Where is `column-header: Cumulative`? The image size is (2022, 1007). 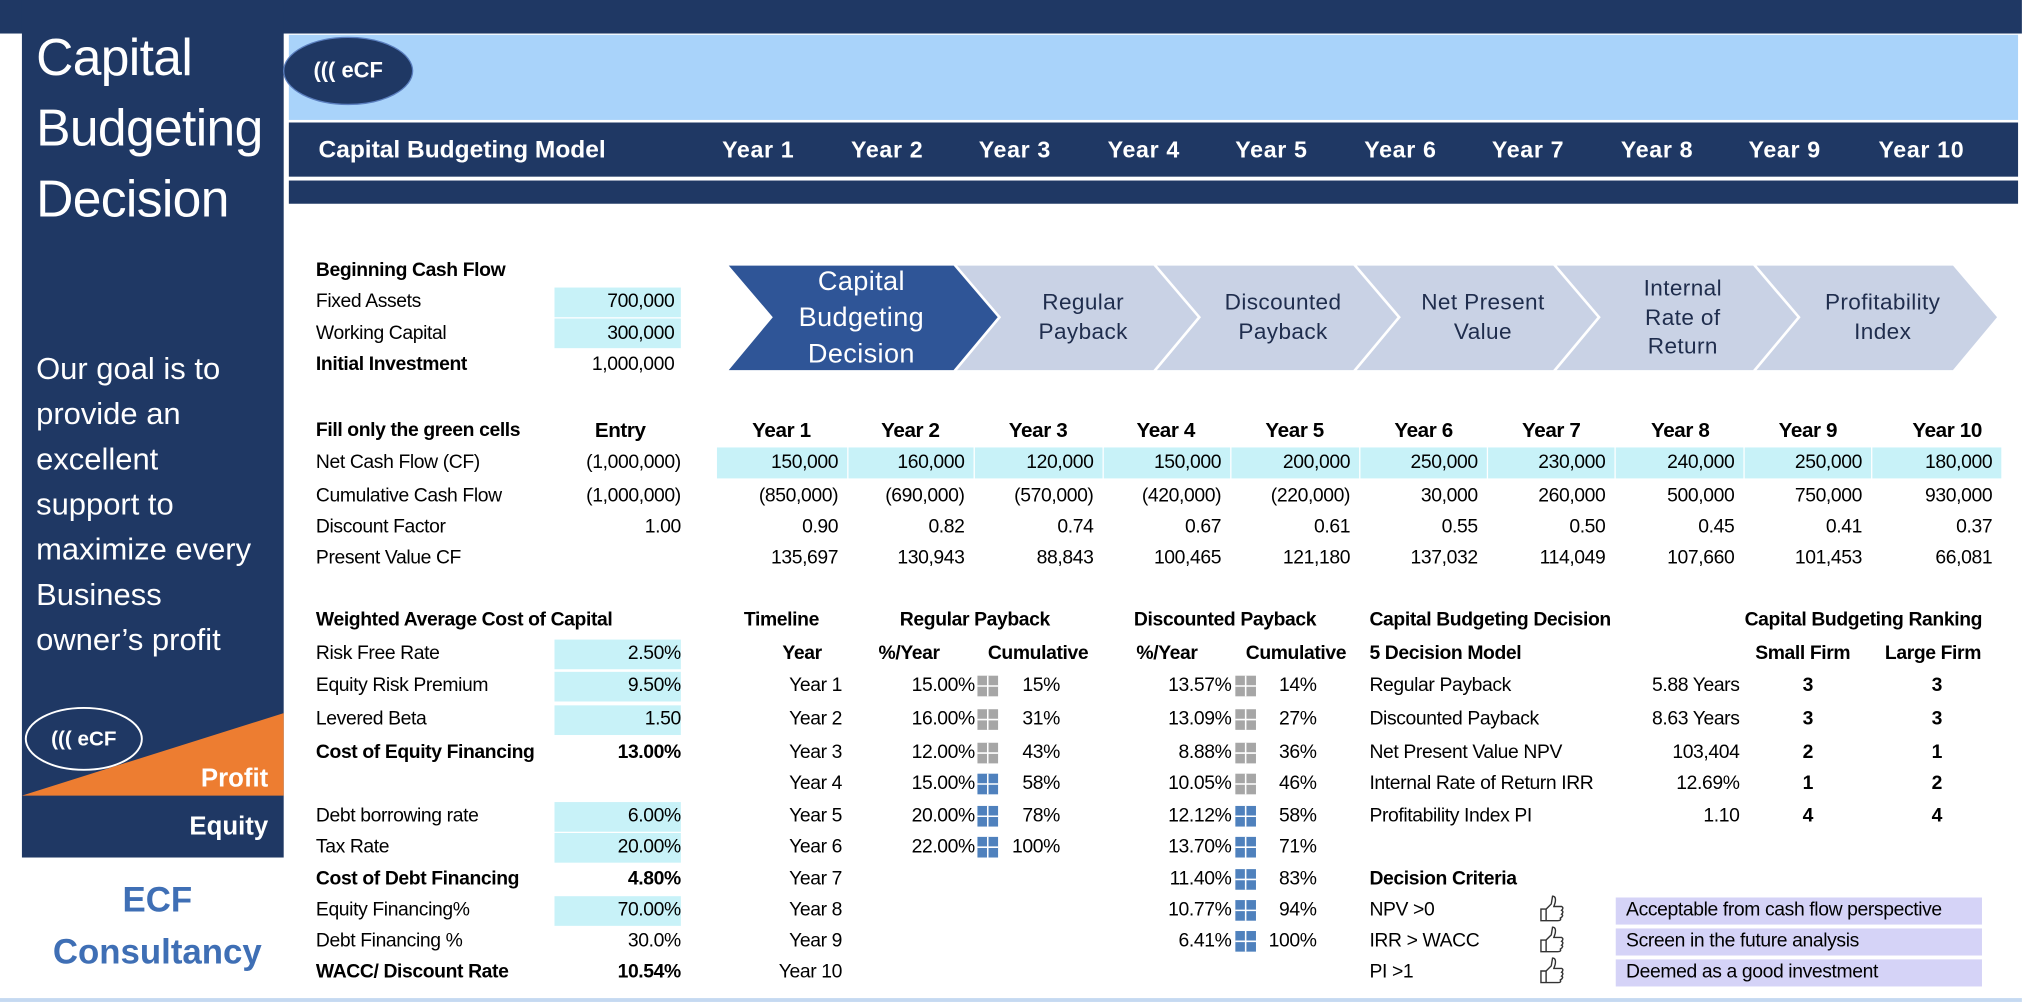
column-header: Cumulative is located at coordinates (1296, 653).